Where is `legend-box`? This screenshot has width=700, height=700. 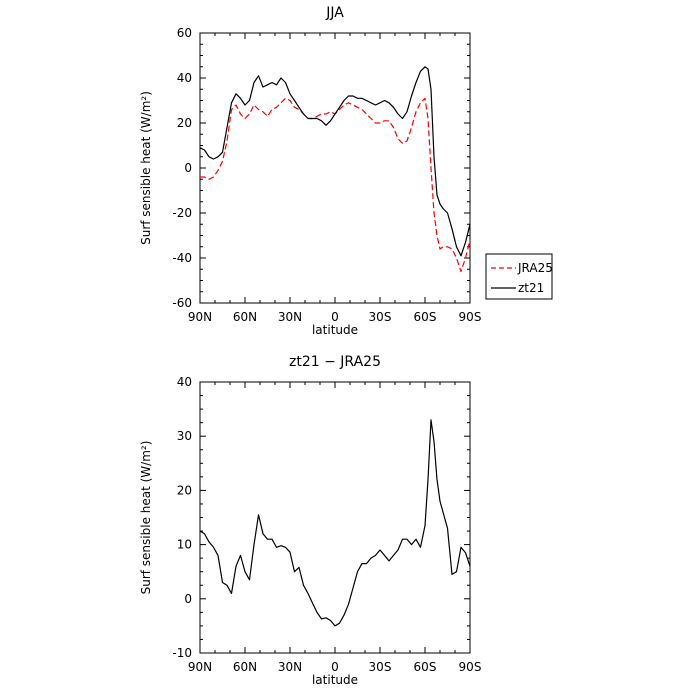
legend-box is located at coordinates (519, 276).